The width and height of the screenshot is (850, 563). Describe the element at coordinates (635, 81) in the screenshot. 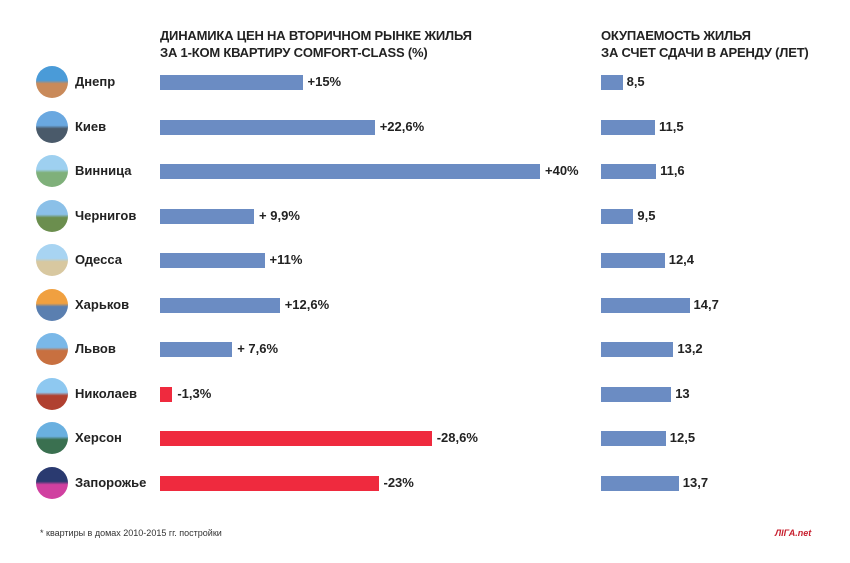

I see `payback-data-label: 8,5` at that location.